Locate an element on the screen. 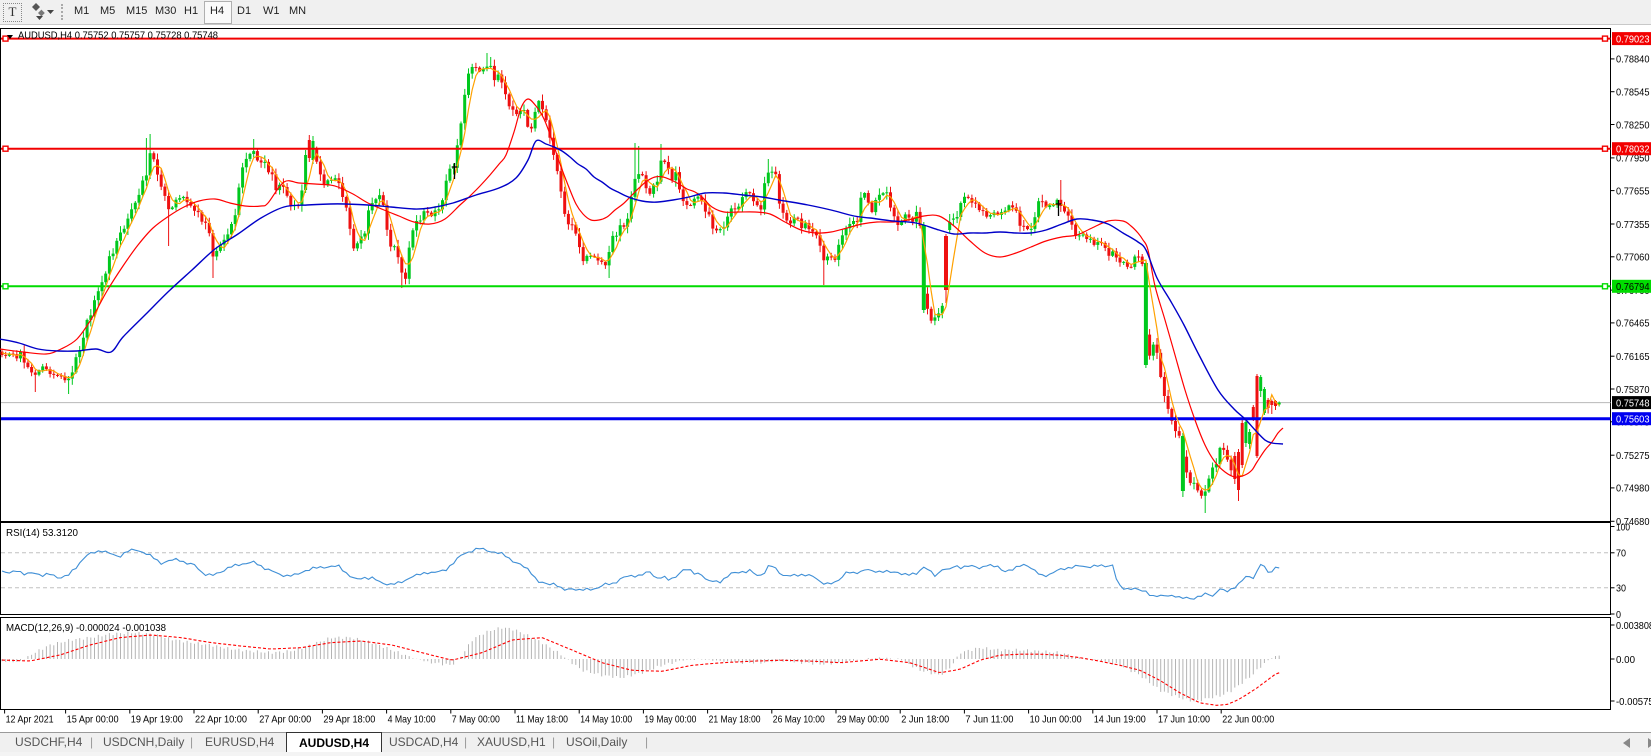  svg-text: 0.74680 is located at coordinates (1633, 522).